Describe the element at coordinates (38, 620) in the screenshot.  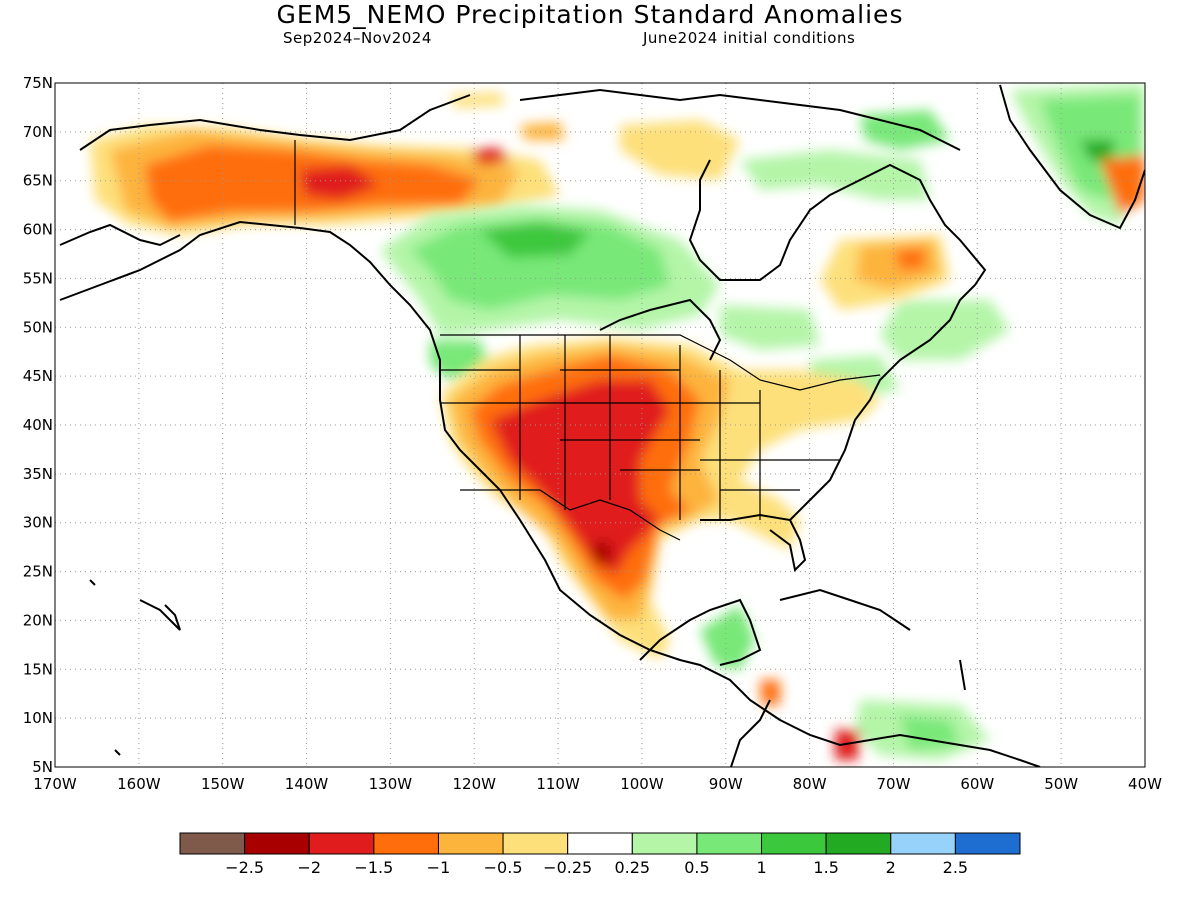
I see `lat-tick-label: 20N` at that location.